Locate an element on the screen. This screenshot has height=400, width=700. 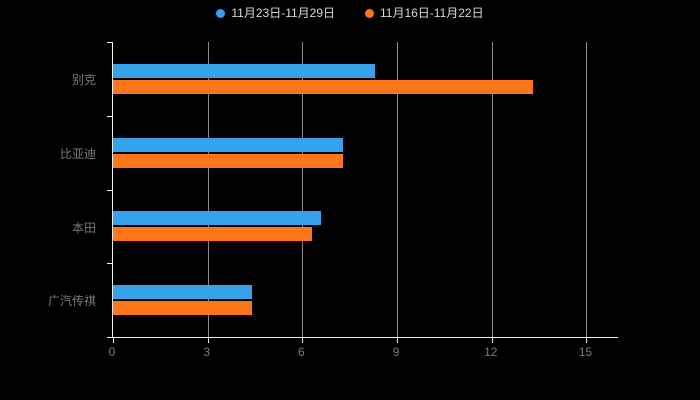
category-label: 比亚迪 is located at coordinates (77, 153).